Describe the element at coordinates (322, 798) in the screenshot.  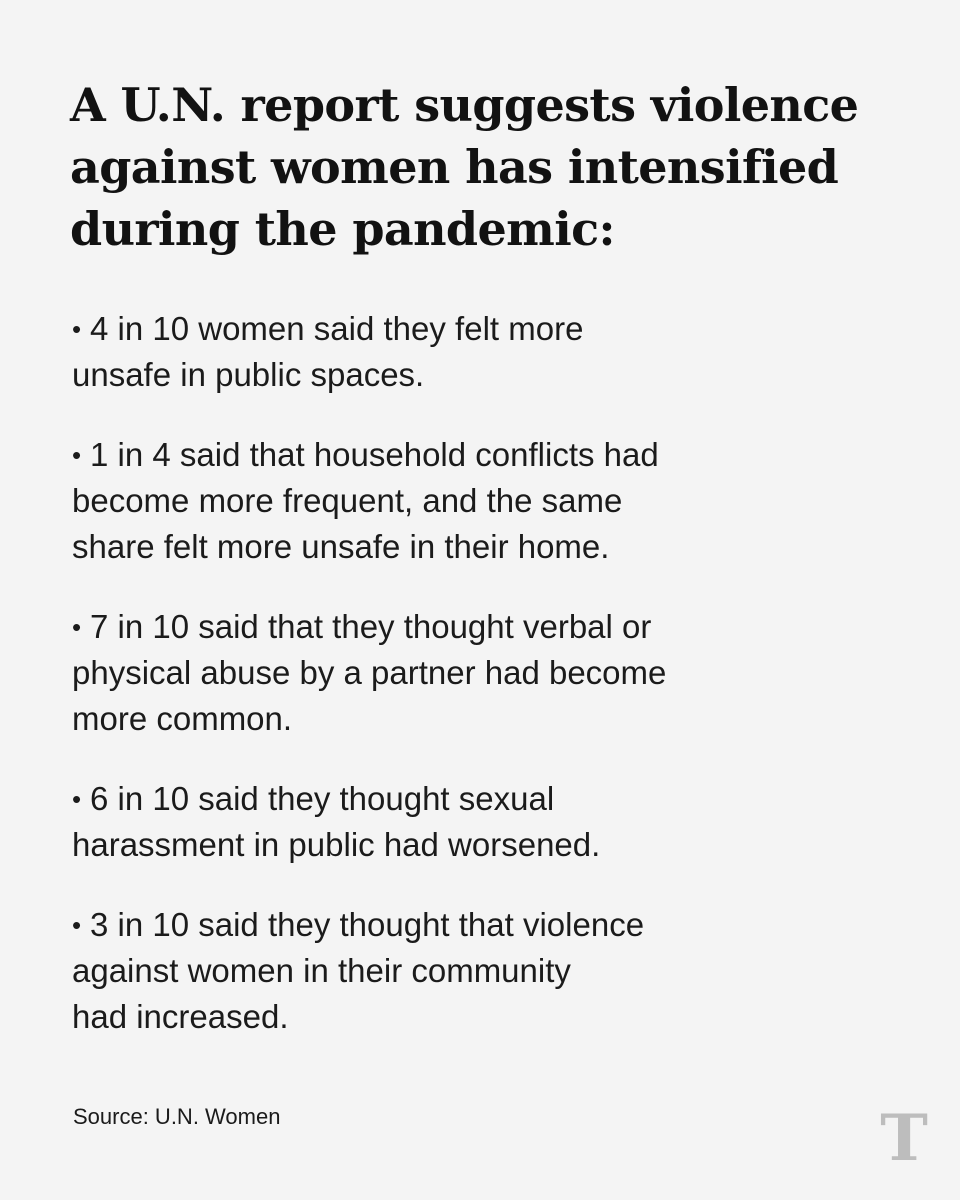
I see `bullet-text: 6 in 10 said they thought sexual` at that location.